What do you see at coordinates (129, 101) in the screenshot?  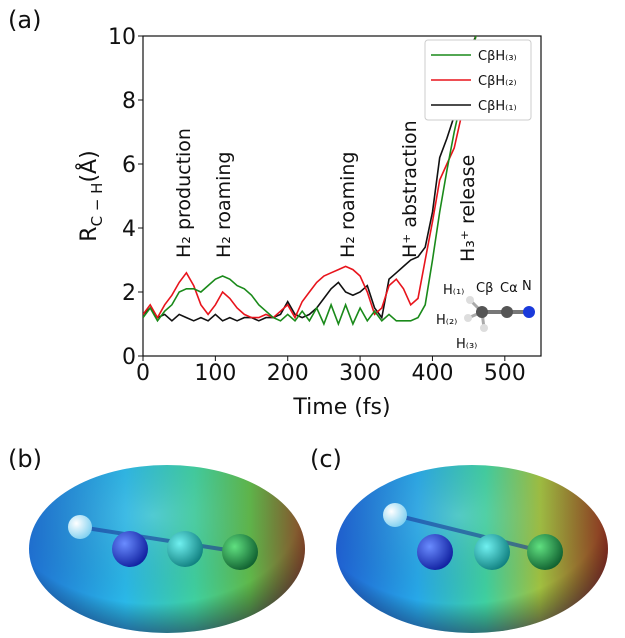 I see `y-tick-label: 8` at bounding box center [129, 101].